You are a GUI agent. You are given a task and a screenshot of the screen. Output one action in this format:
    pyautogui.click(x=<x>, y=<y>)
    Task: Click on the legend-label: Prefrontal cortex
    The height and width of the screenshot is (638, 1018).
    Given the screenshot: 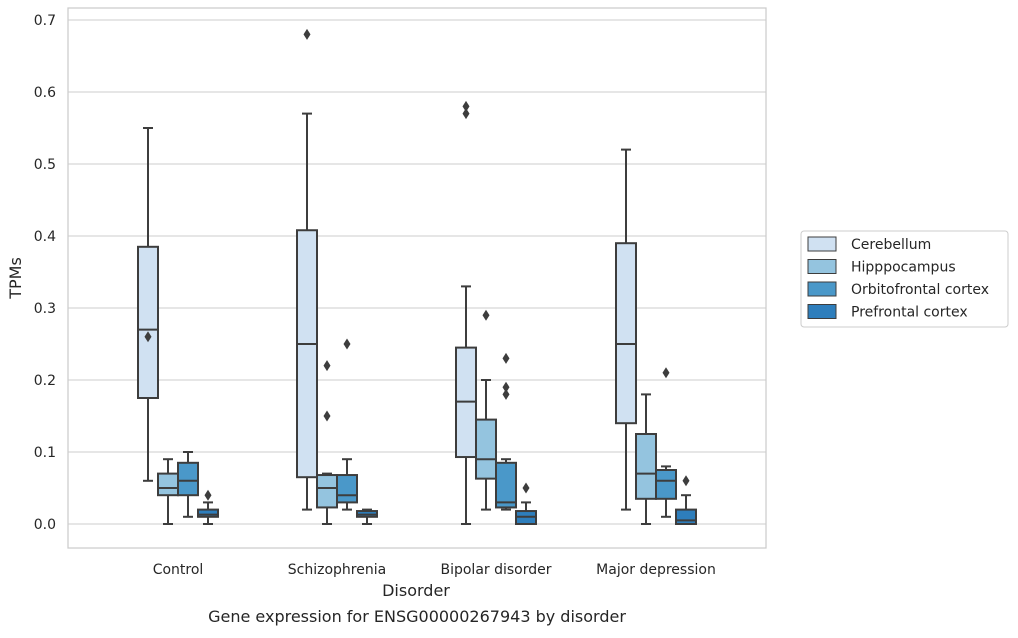 What is the action you would take?
    pyautogui.click(x=909, y=313)
    